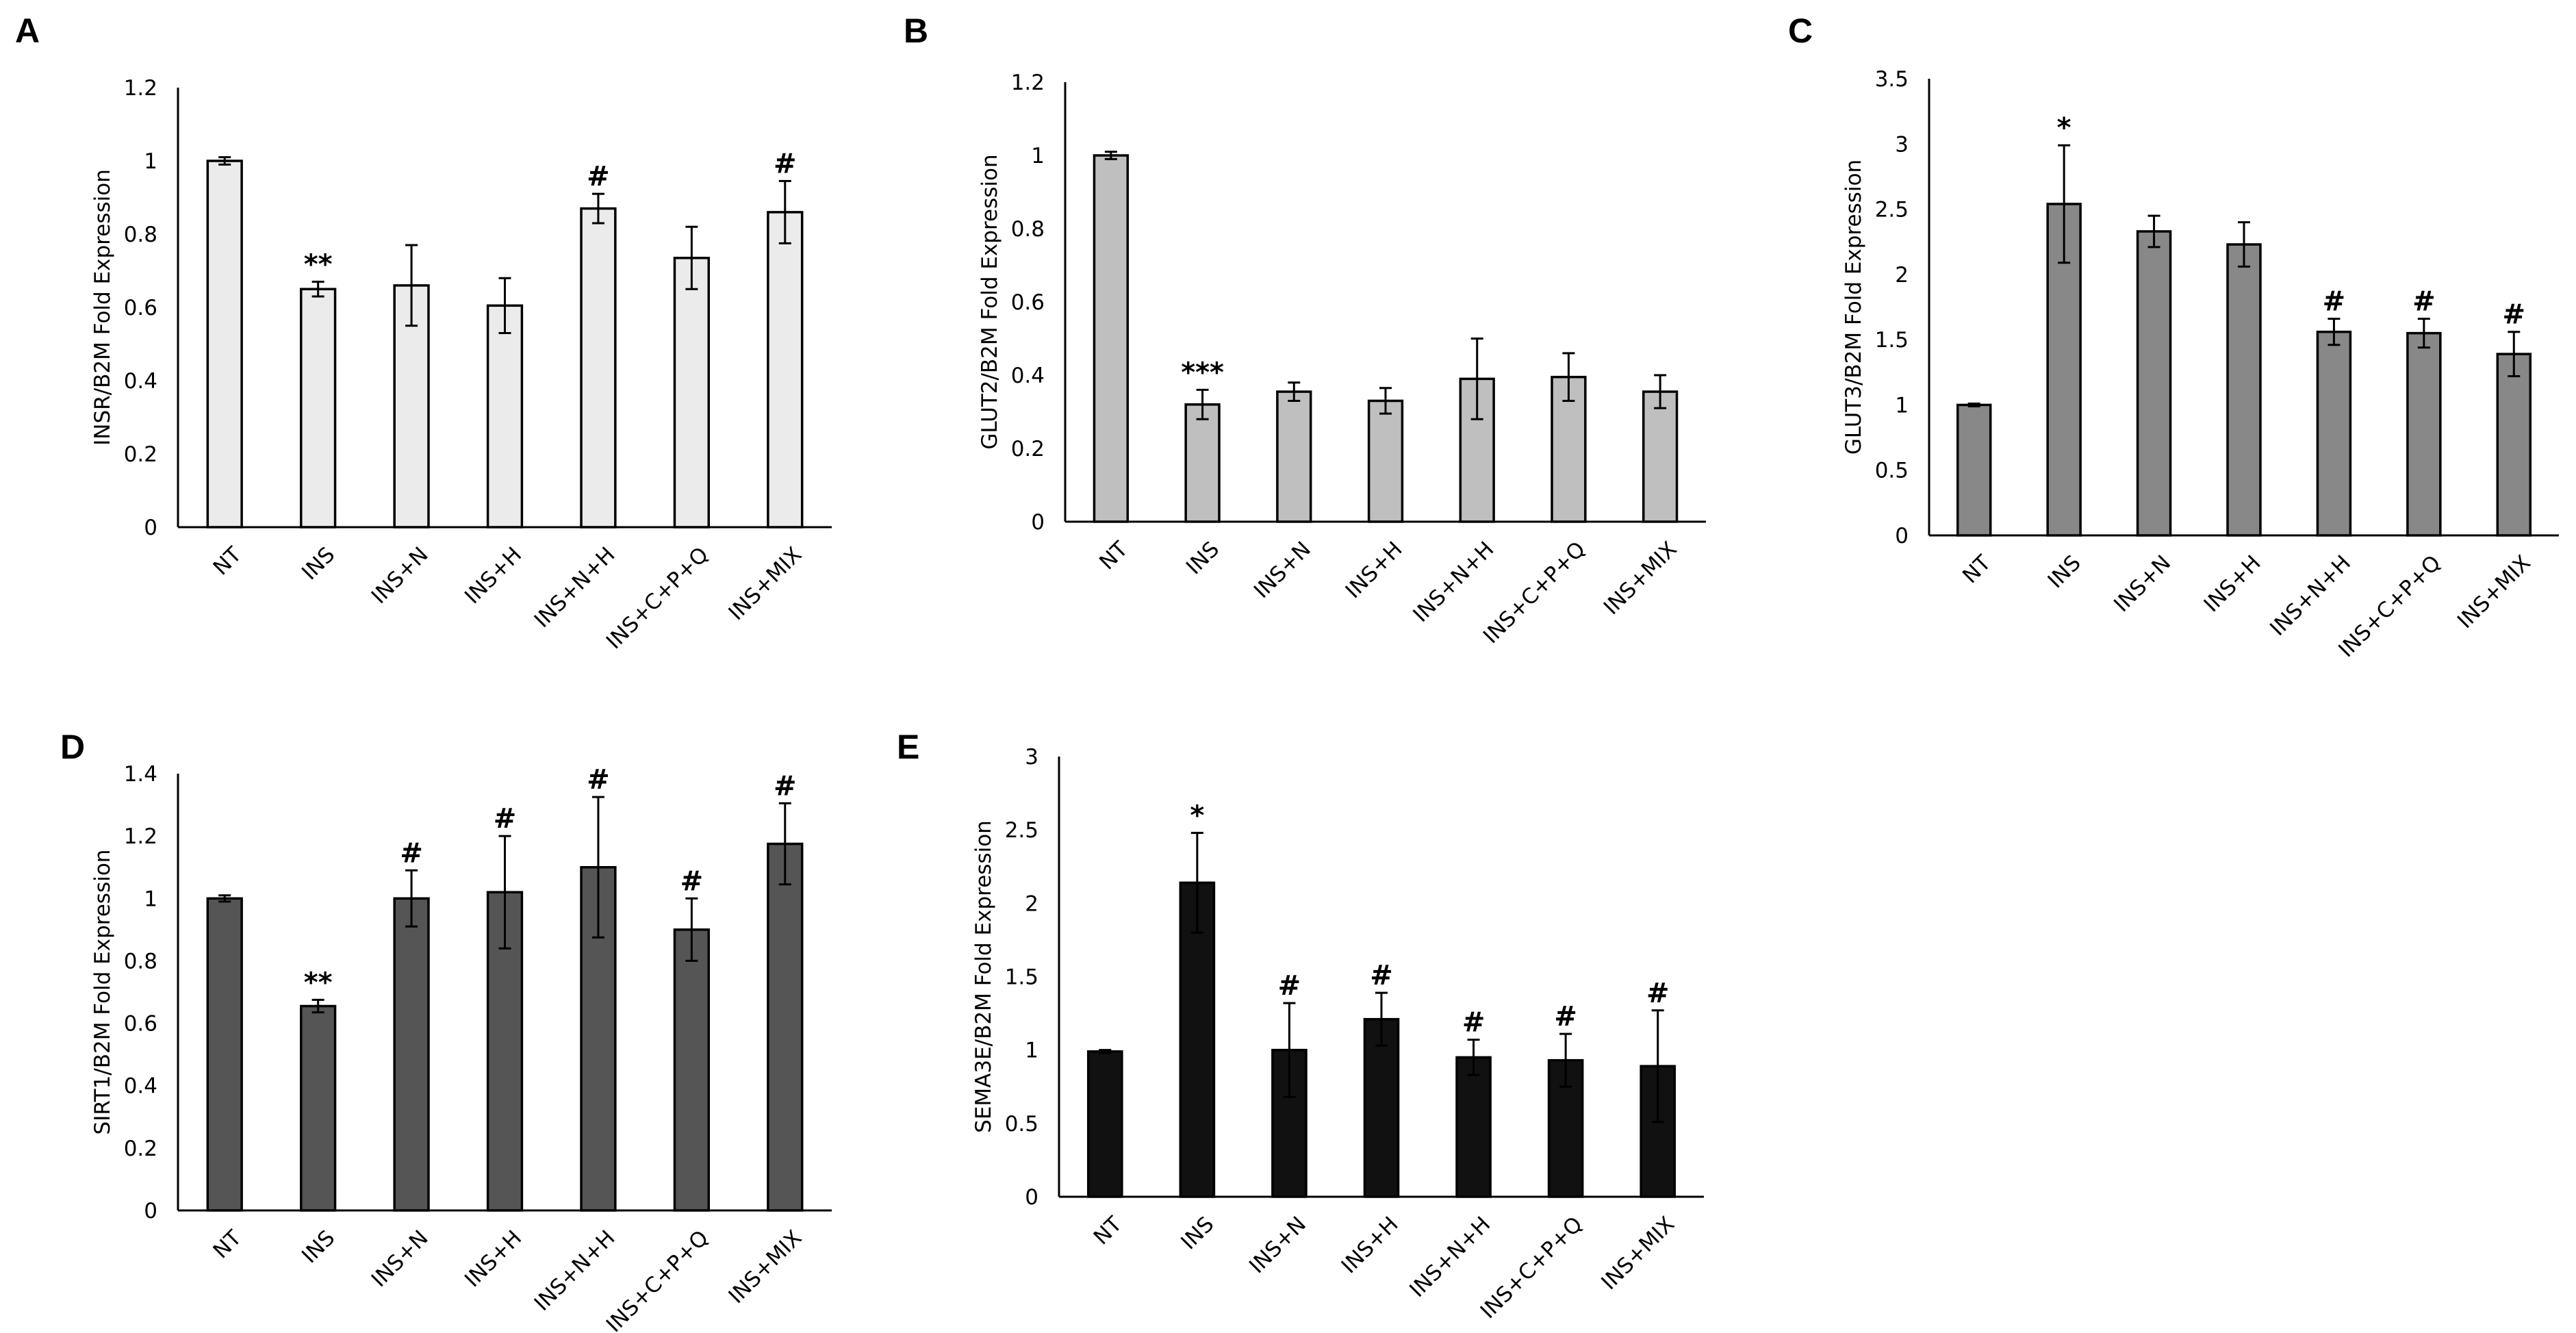 This screenshot has width=2576, height=1333. Describe the element at coordinates (72, 747) in the screenshot. I see `panel-letter: D` at that location.